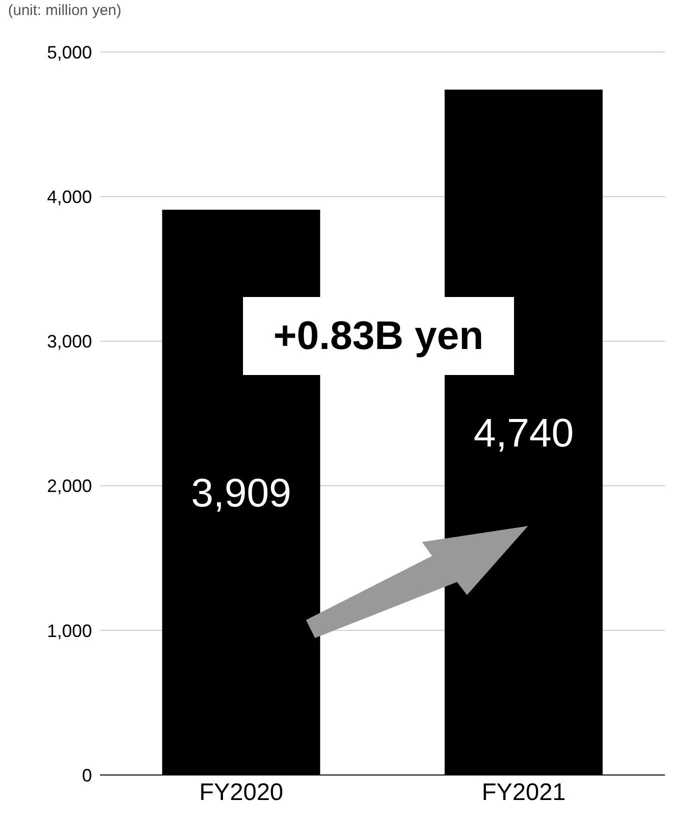 The width and height of the screenshot is (677, 824). What do you see at coordinates (69, 486) in the screenshot?
I see `y-tick-label: 2,000` at bounding box center [69, 486].